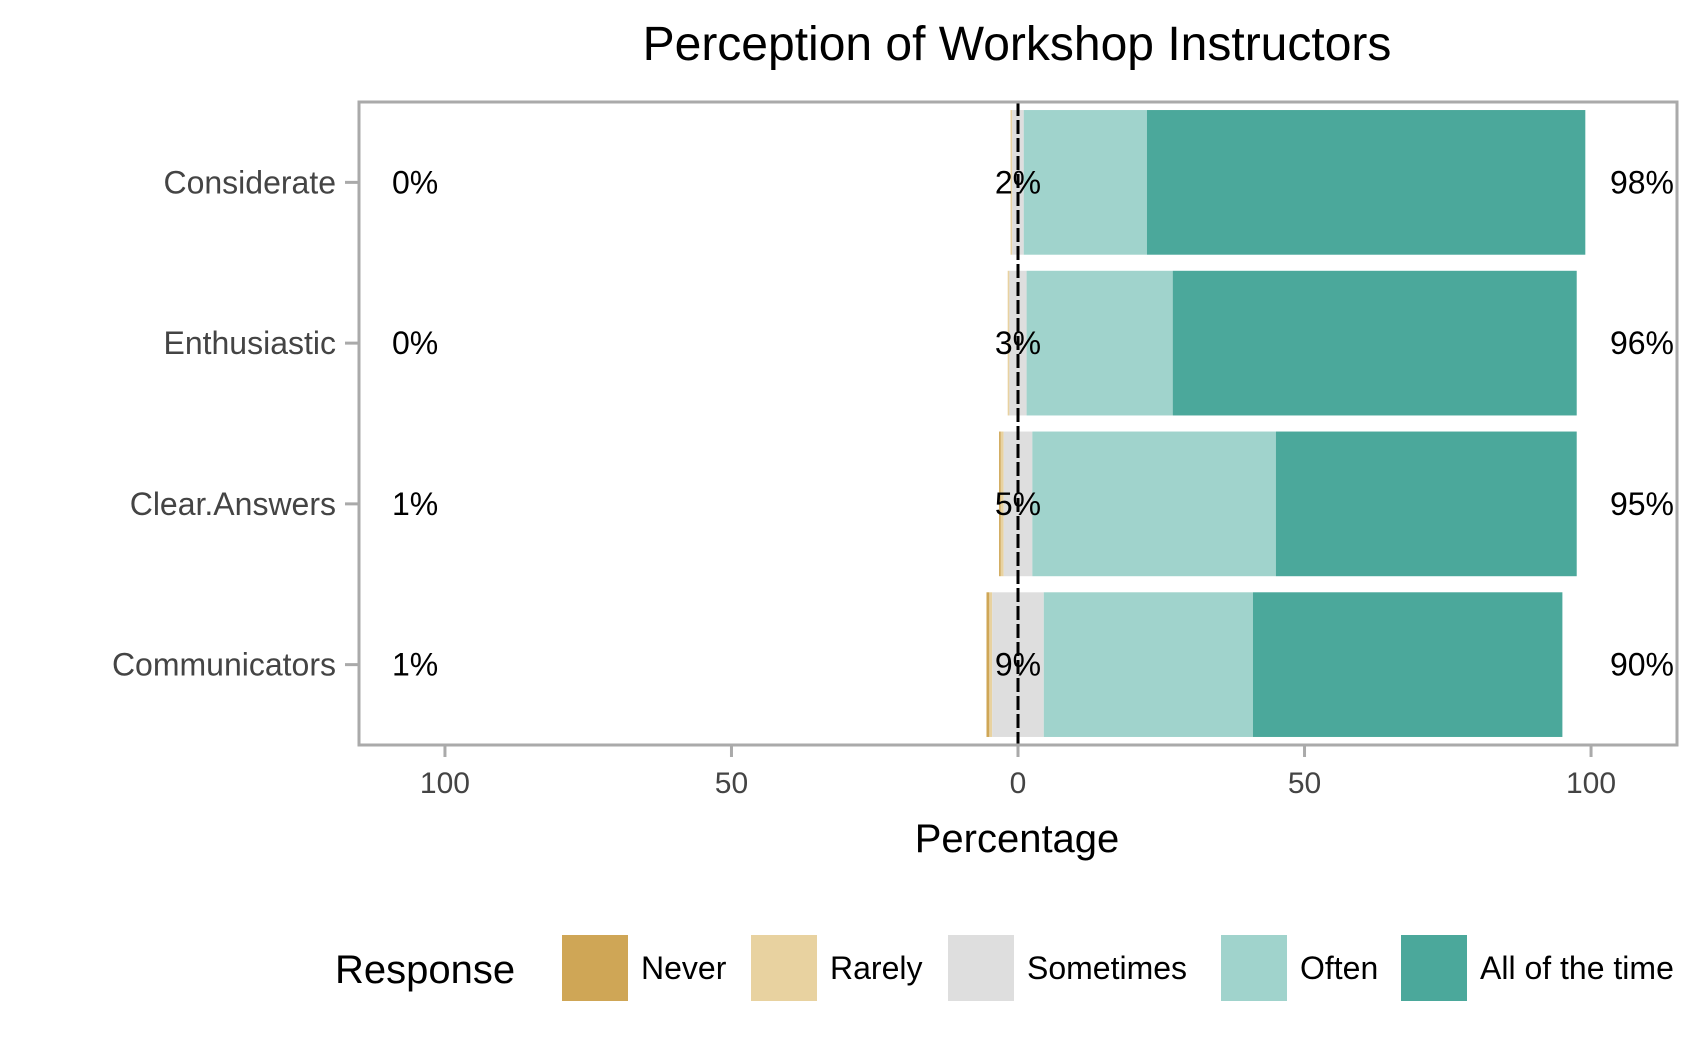 The width and height of the screenshot is (1699, 1050). What do you see at coordinates (1018, 504) in the screenshot?
I see `center-percent-label: 5%` at bounding box center [1018, 504].